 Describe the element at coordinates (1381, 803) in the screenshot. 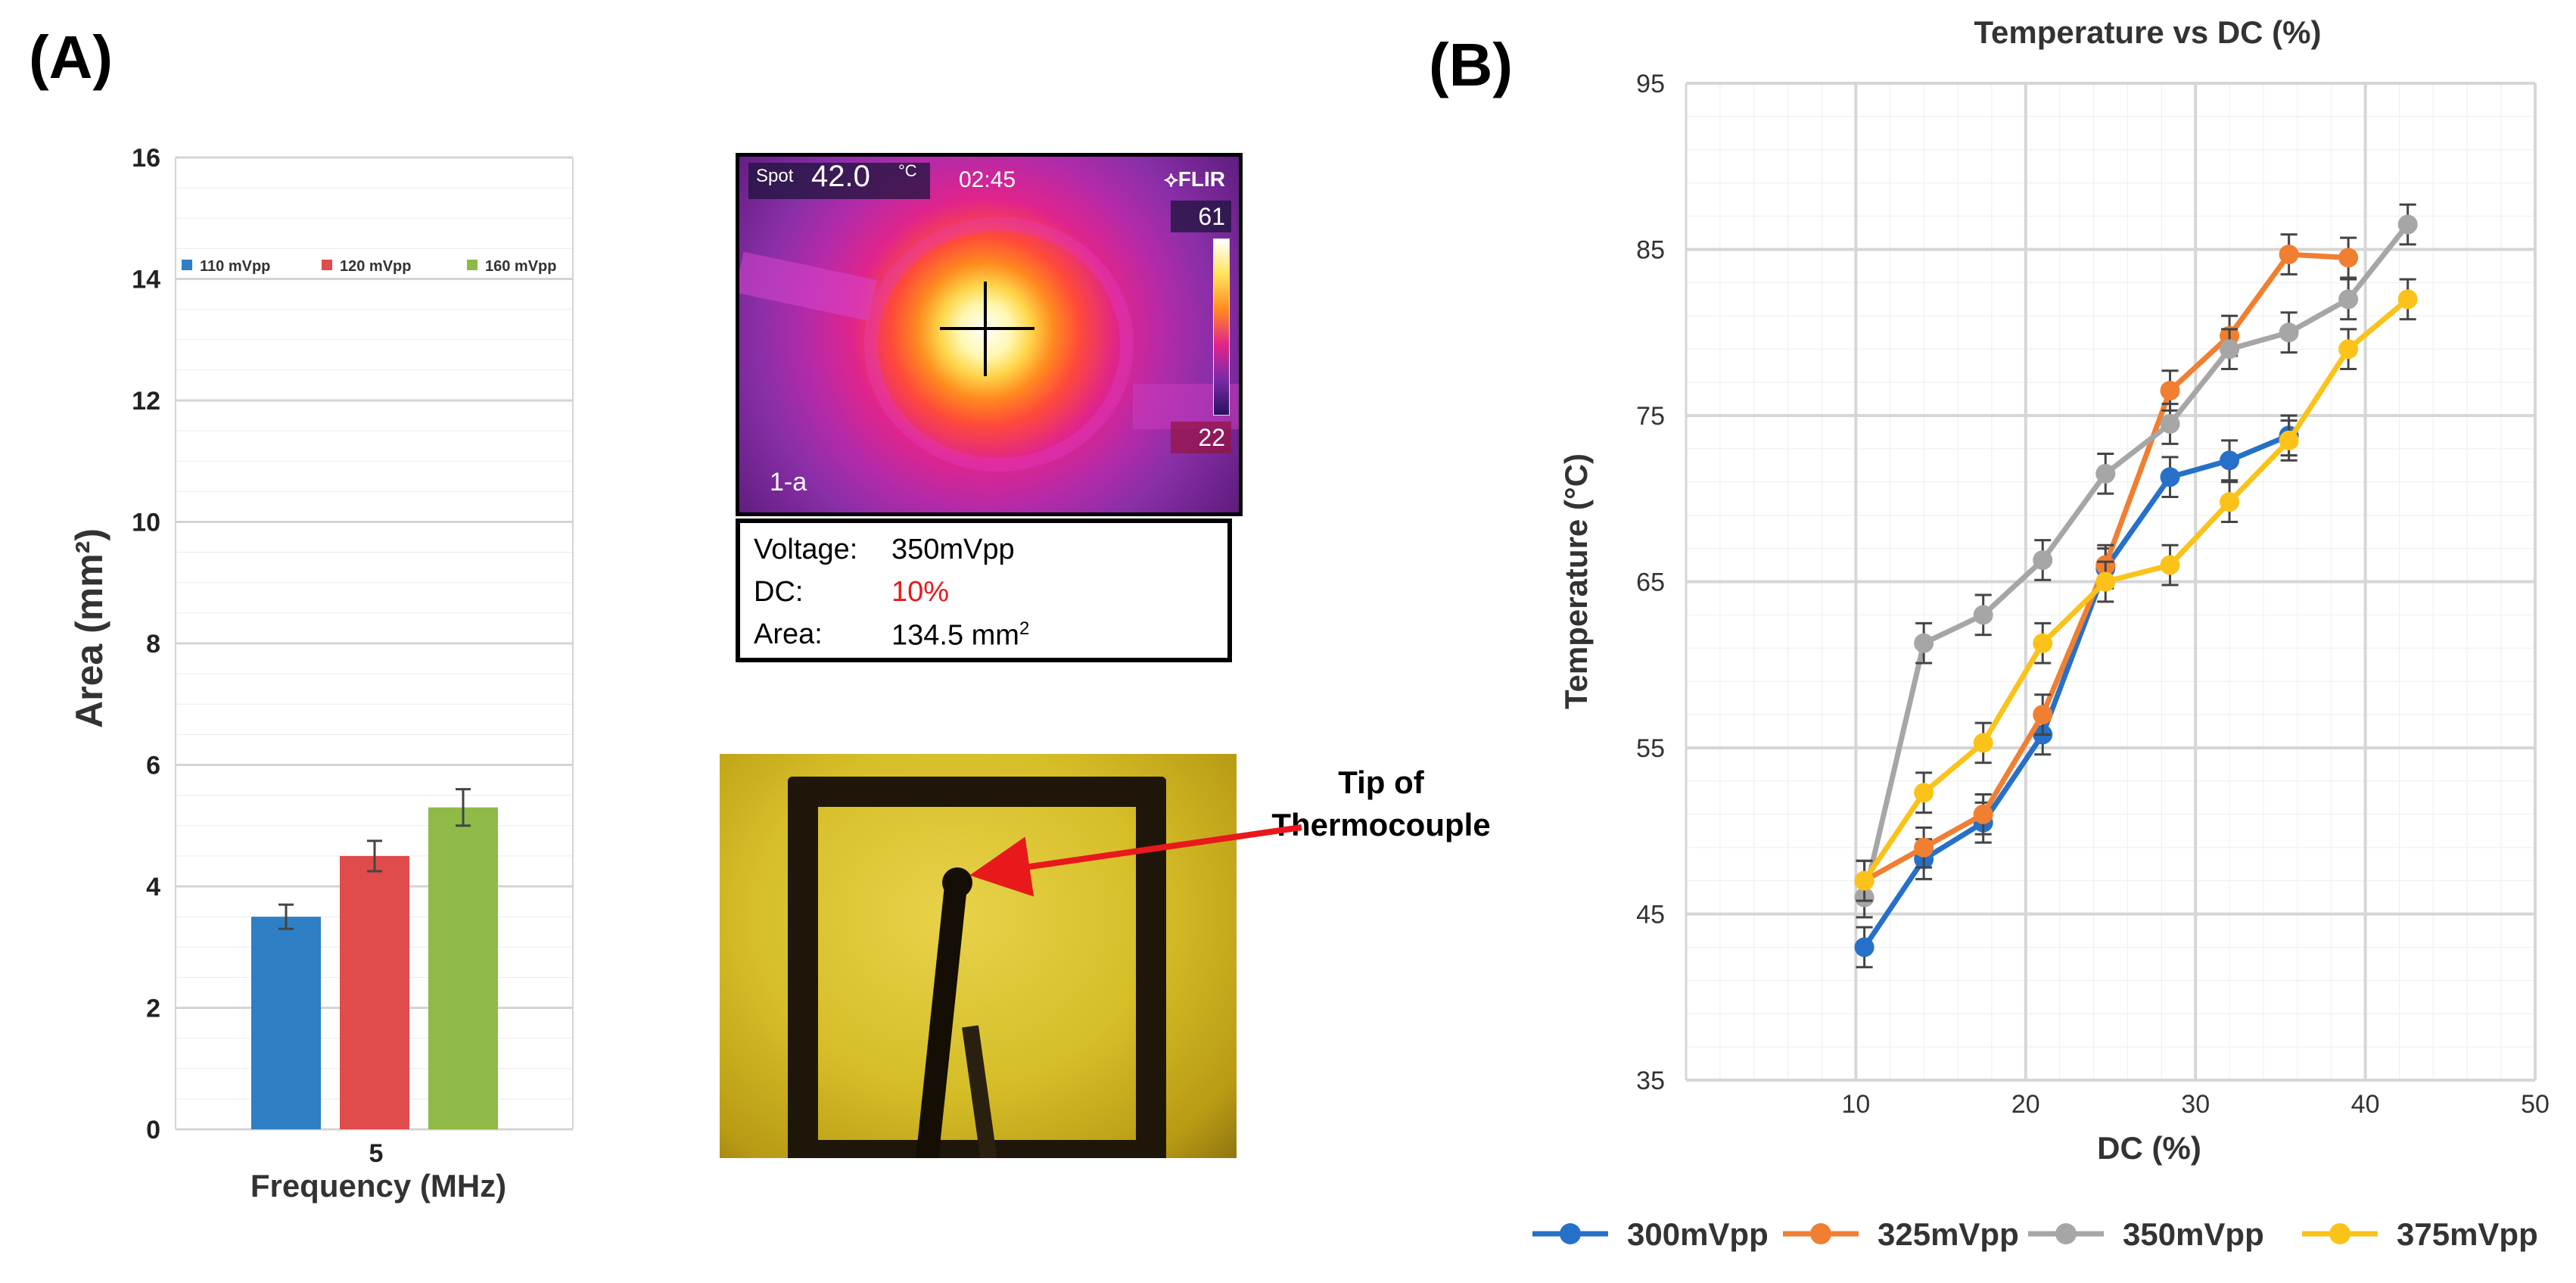

I see `tip-annotation: Tip of Thermocouple` at that location.